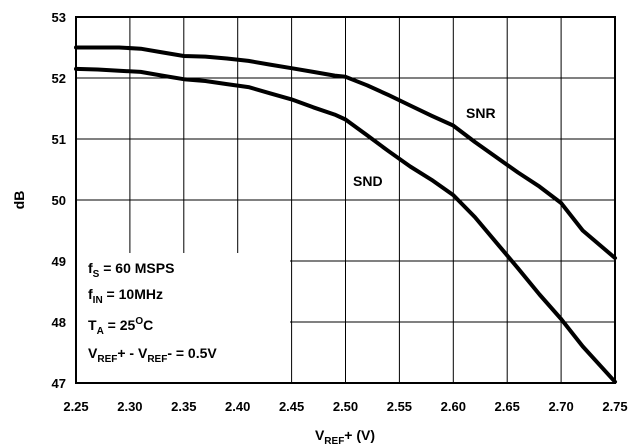 The height and width of the screenshot is (448, 633). What do you see at coordinates (59, 139) in the screenshot?
I see `y-tick-label: 51` at bounding box center [59, 139].